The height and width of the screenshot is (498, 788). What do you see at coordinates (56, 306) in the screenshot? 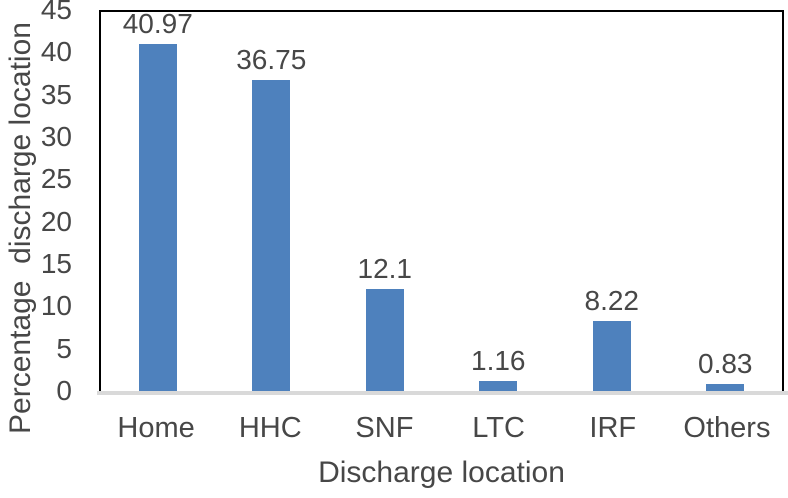
I see `y-tick-label: 10` at bounding box center [56, 306].